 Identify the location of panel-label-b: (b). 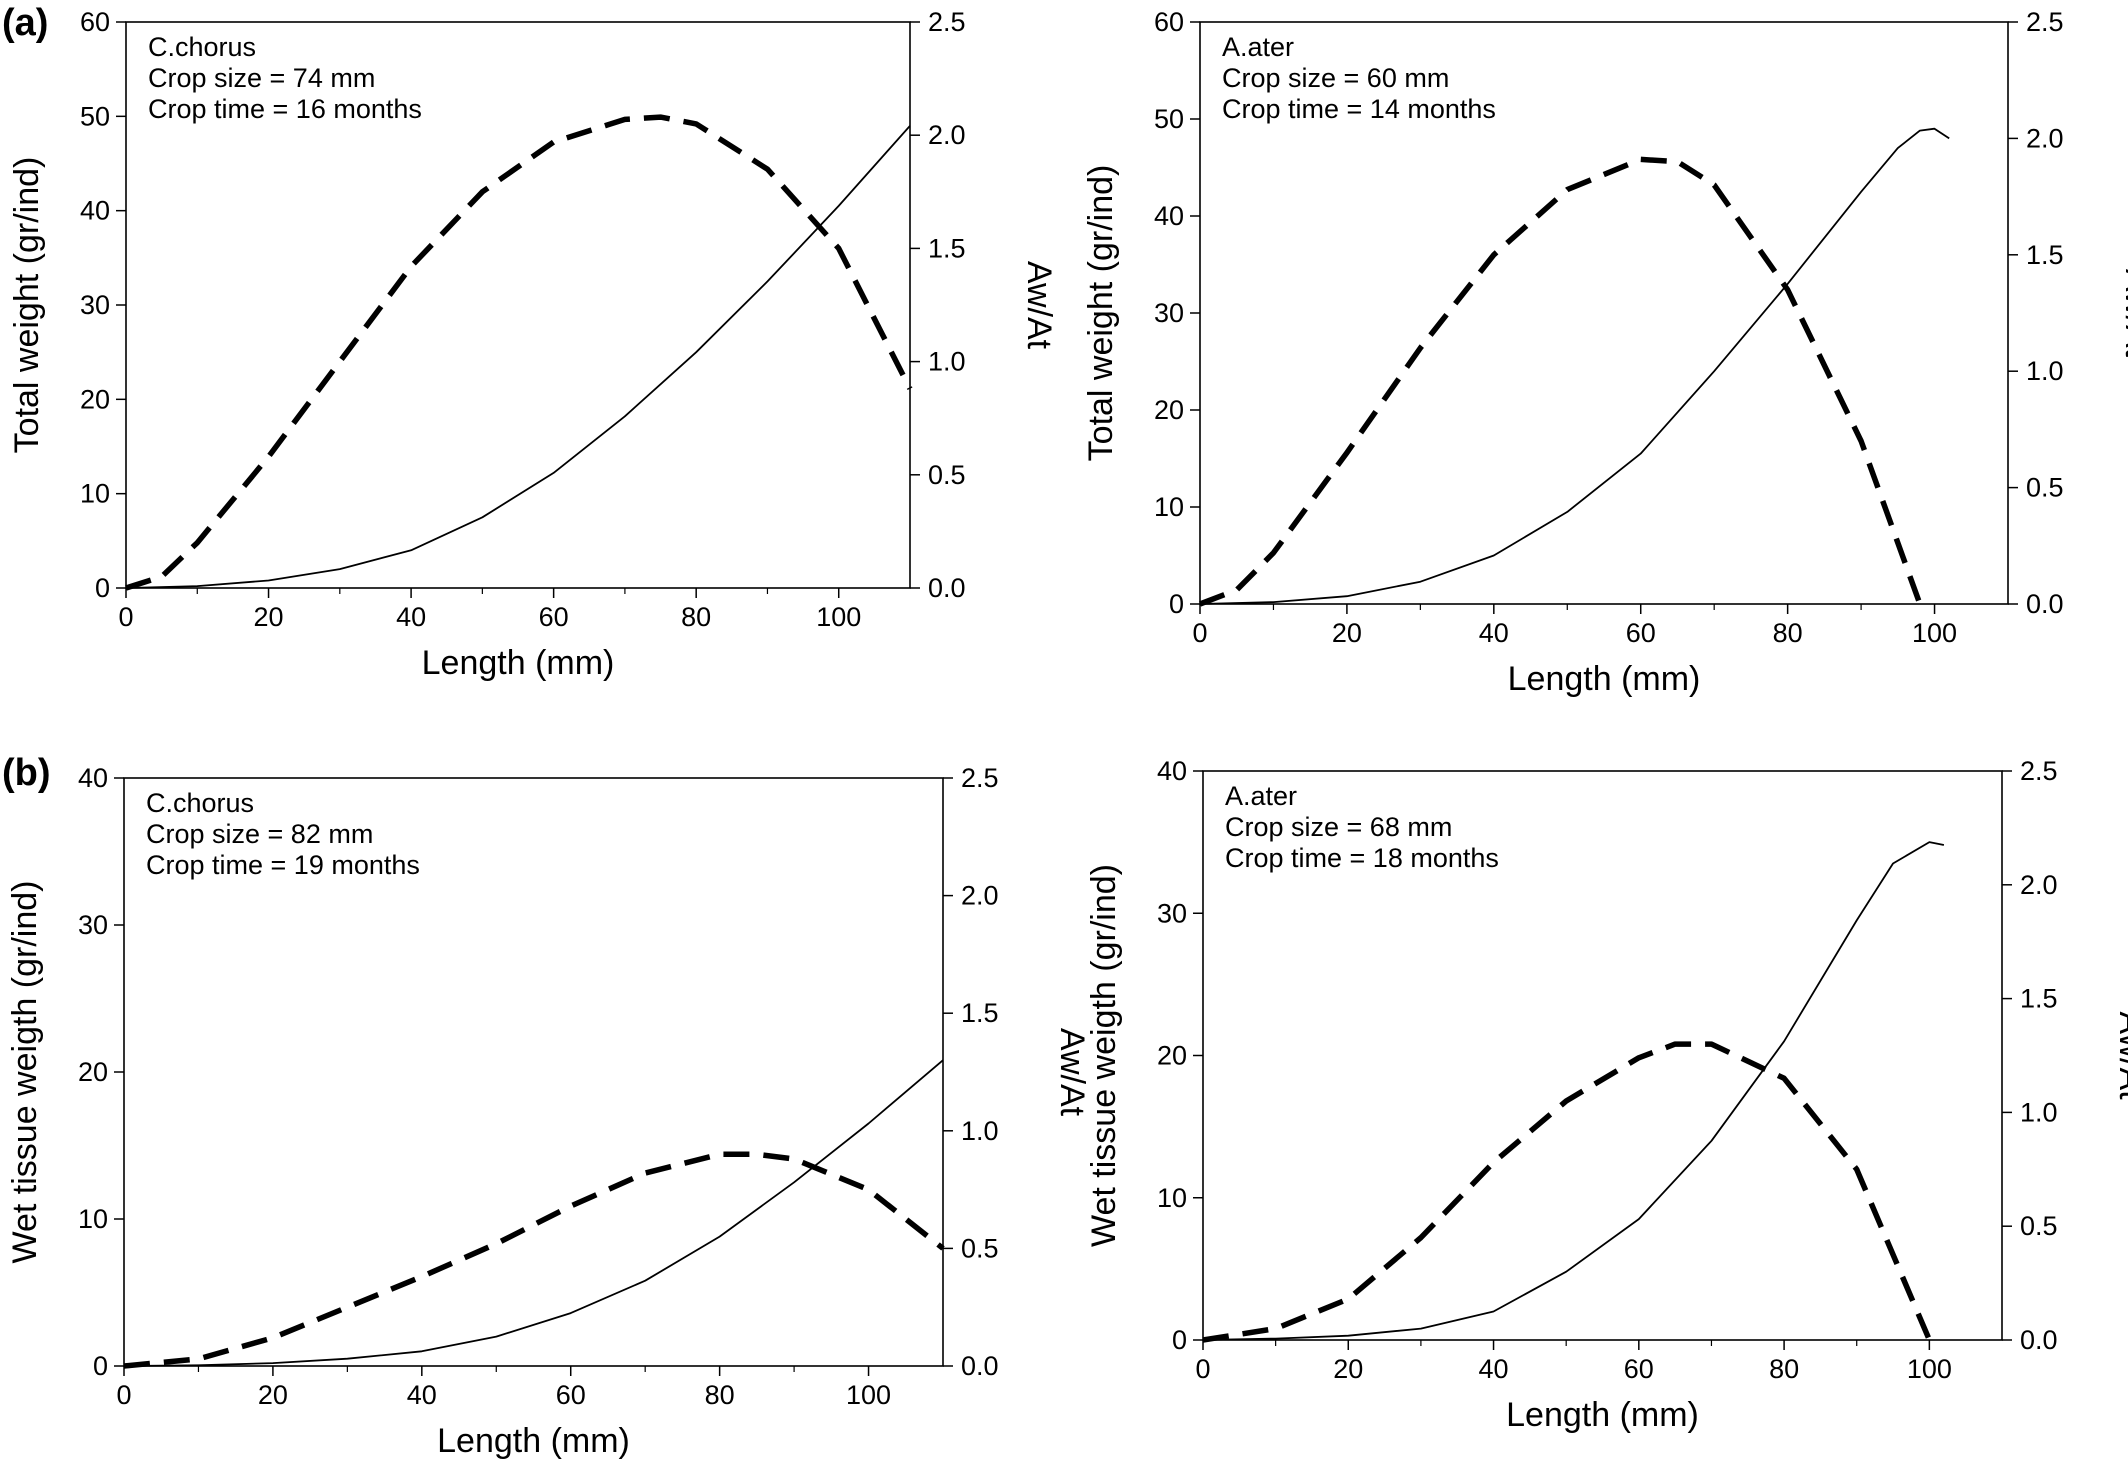
(26, 773).